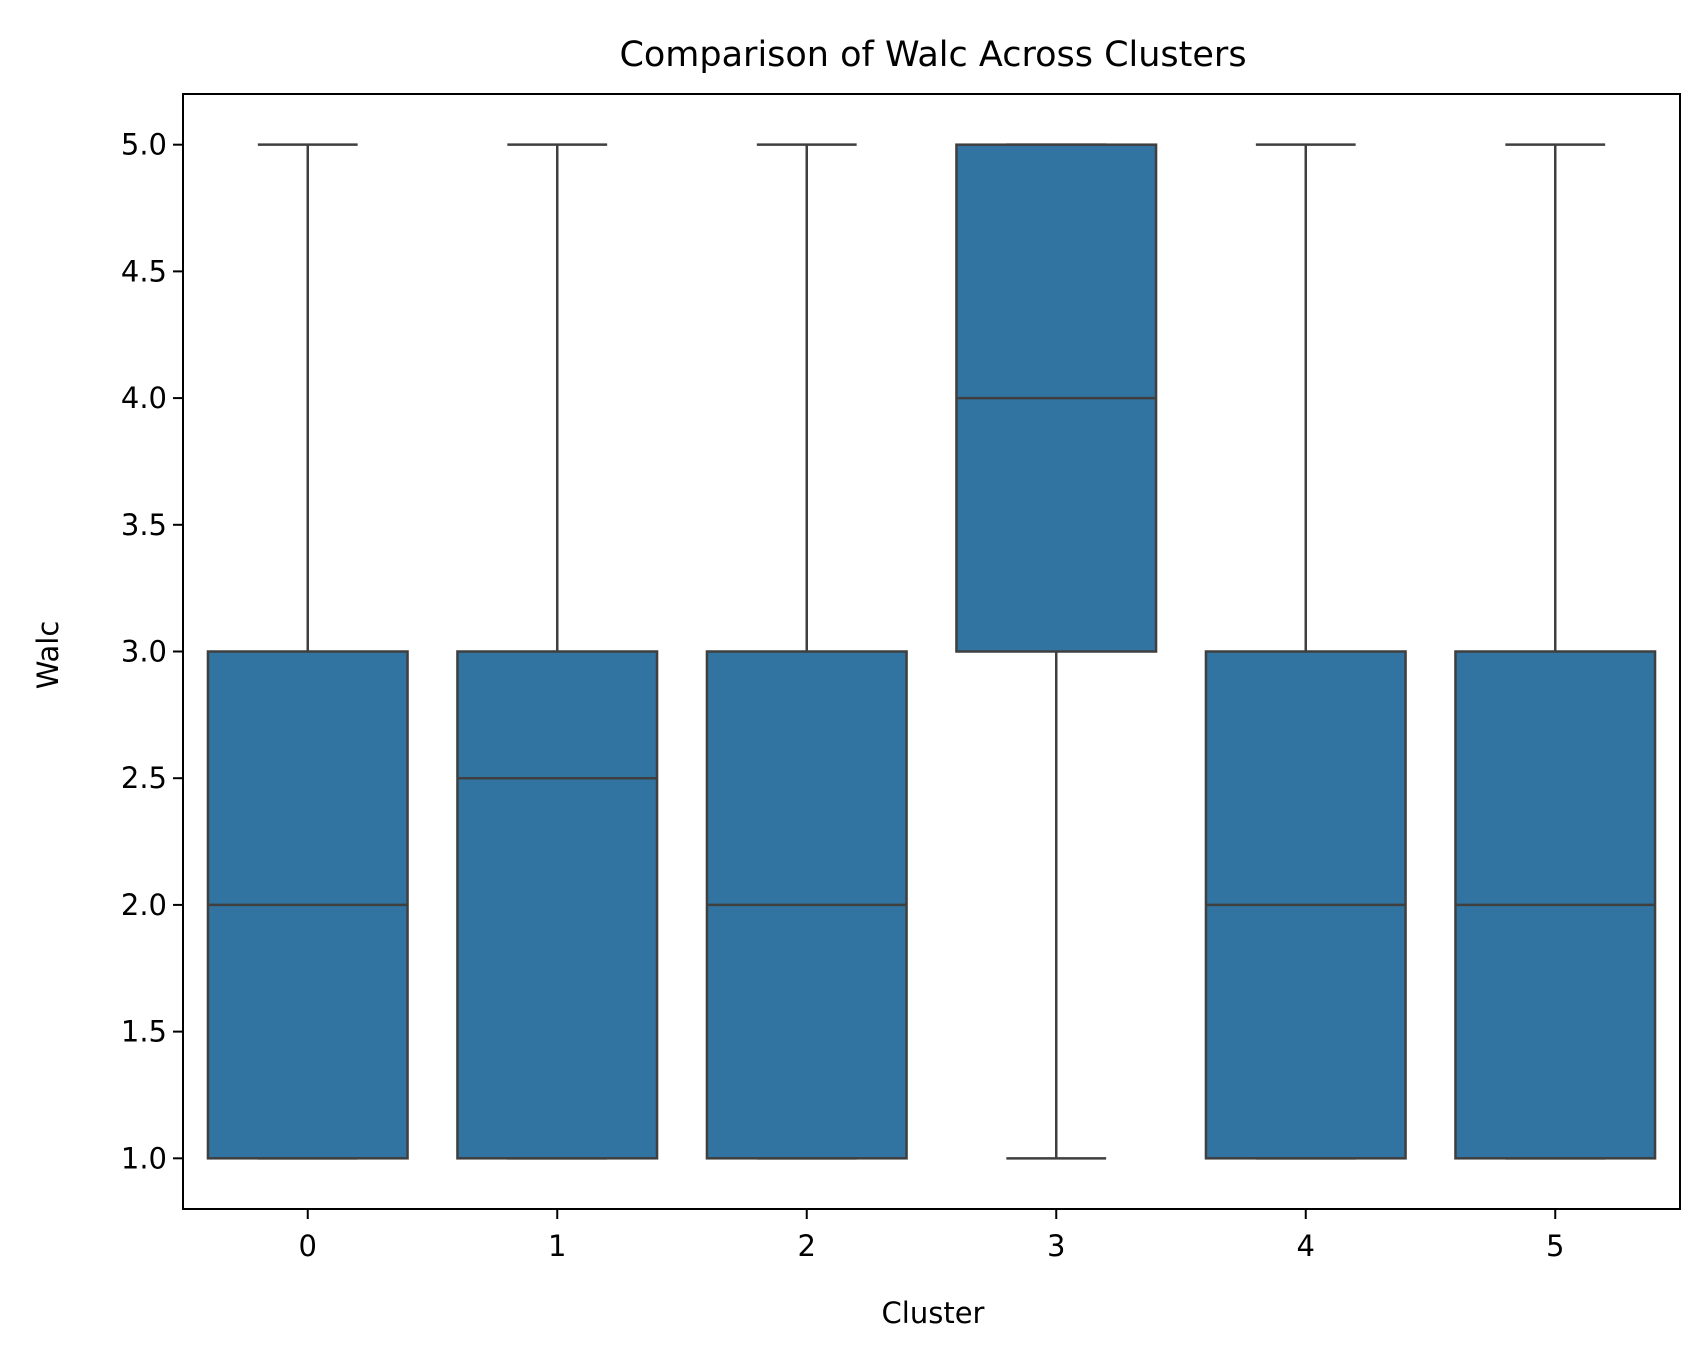 The width and height of the screenshot is (1700, 1357). What do you see at coordinates (557, 905) in the screenshot?
I see `box-body` at bounding box center [557, 905].